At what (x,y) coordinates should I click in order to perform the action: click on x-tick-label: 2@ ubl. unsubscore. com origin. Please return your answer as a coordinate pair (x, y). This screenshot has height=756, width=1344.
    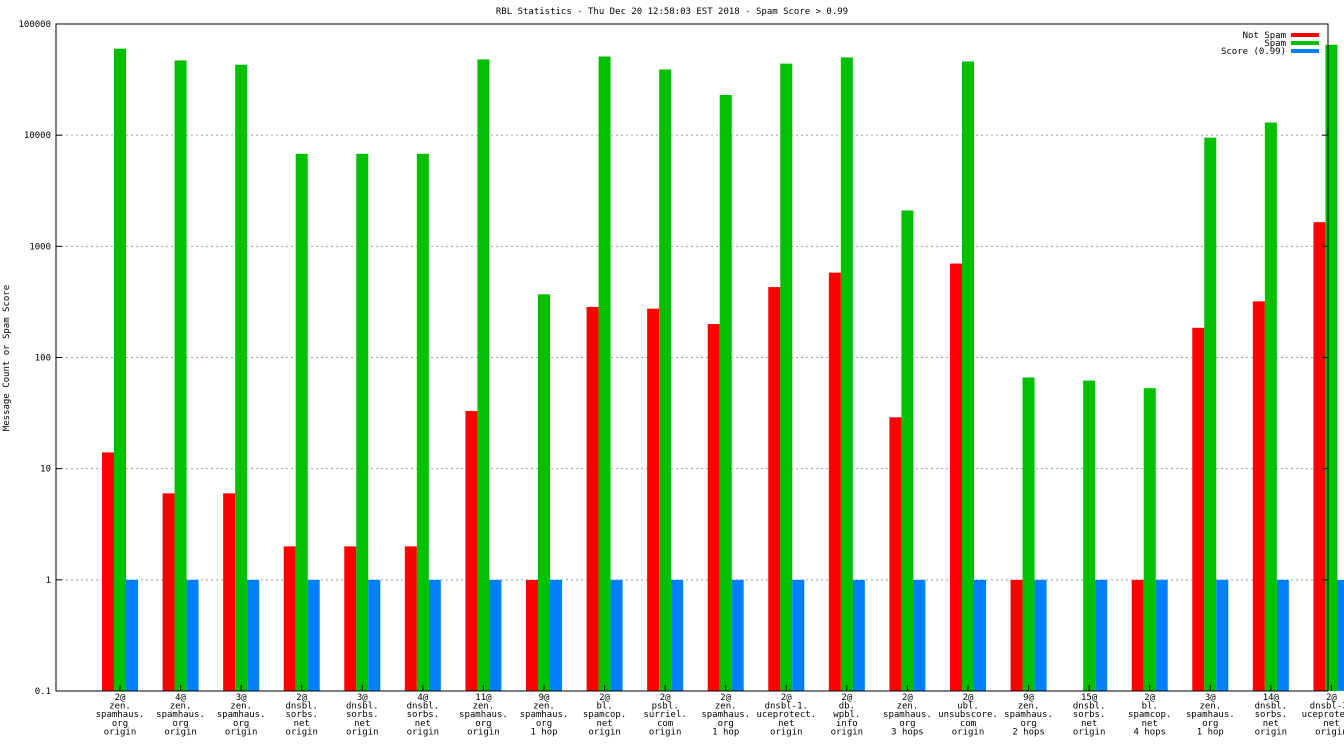
    Looking at the image, I should click on (968, 715).